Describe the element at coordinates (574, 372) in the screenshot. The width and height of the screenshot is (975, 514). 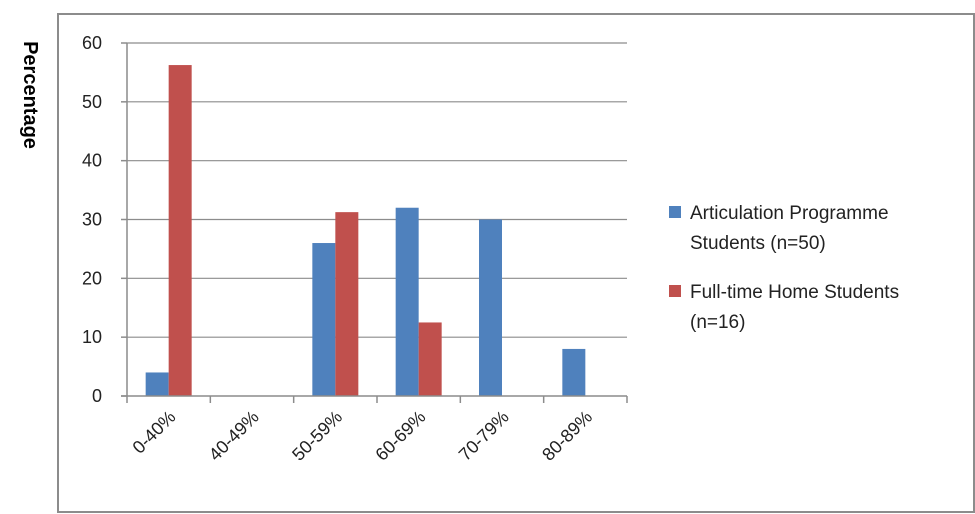
I see `bar-series1-80-89%` at that location.